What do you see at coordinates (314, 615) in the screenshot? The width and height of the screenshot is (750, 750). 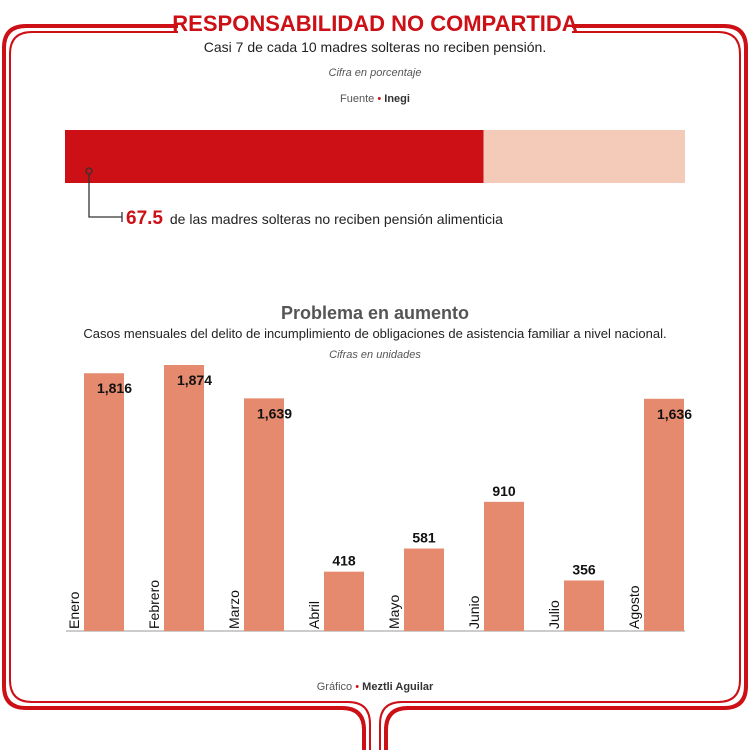 I see `category-label: Abril` at bounding box center [314, 615].